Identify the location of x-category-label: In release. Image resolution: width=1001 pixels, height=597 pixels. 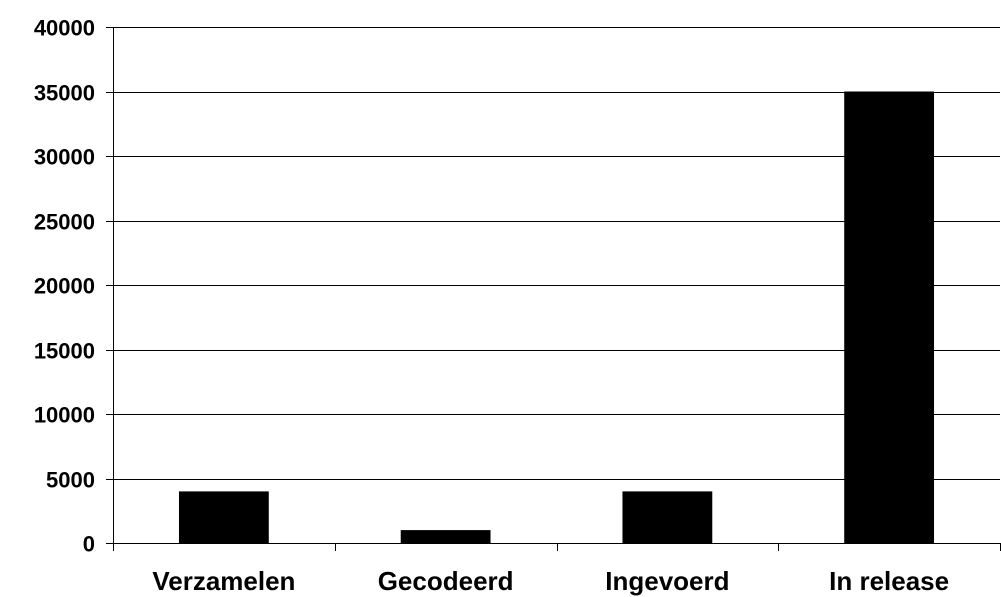
(889, 581).